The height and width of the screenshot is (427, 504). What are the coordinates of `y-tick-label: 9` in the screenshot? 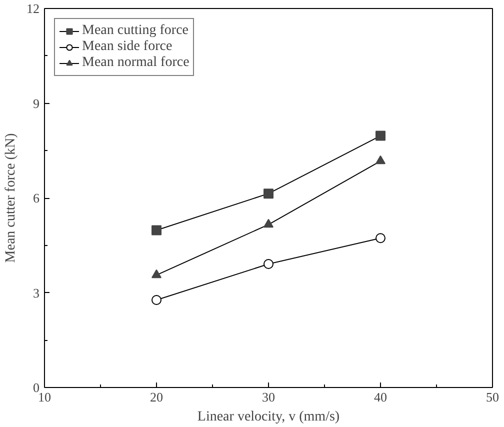 It's located at (36, 103).